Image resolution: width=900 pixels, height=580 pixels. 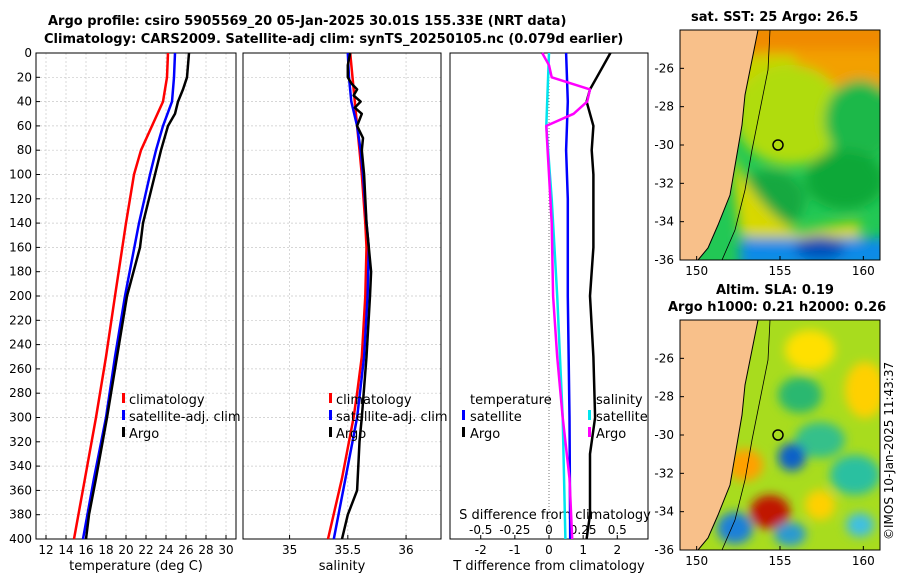 What do you see at coordinates (125, 550) in the screenshot?
I see `x-tick-label: 20` at bounding box center [125, 550].